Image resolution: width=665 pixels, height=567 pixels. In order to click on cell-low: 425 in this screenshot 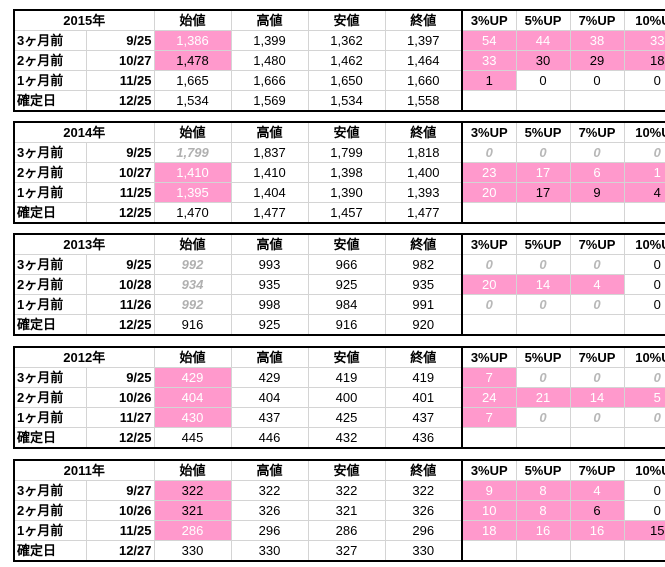, I will do `click(347, 417)`.